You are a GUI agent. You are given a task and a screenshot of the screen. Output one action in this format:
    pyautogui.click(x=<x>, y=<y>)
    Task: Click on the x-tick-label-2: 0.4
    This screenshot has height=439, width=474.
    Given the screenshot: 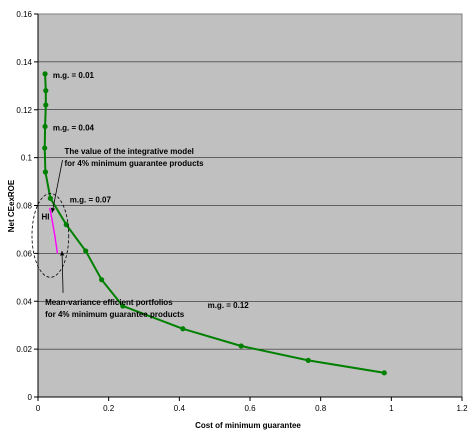 What is the action you would take?
    pyautogui.click(x=180, y=408)
    